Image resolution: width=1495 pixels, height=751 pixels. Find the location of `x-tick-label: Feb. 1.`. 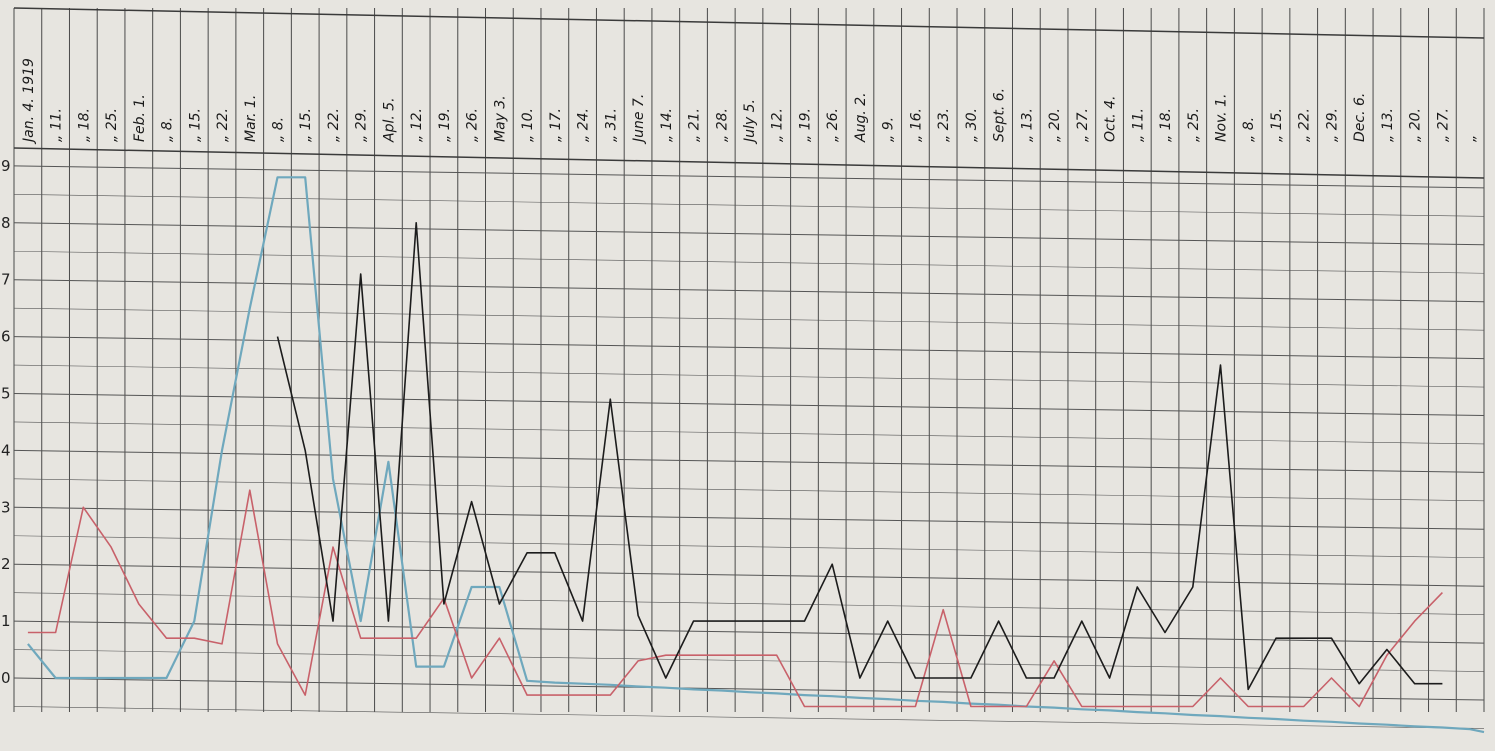

x-tick-label: Feb. 1. is located at coordinates (140, 118).